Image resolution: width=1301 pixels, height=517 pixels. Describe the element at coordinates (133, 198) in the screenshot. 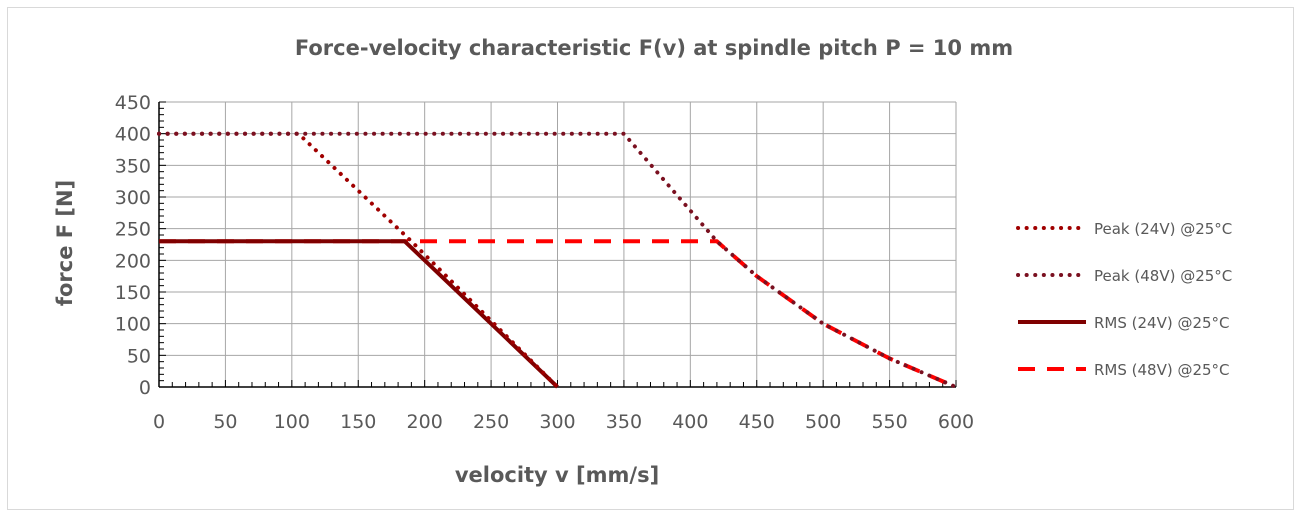

I see `y-tick-label-300: 300` at that location.